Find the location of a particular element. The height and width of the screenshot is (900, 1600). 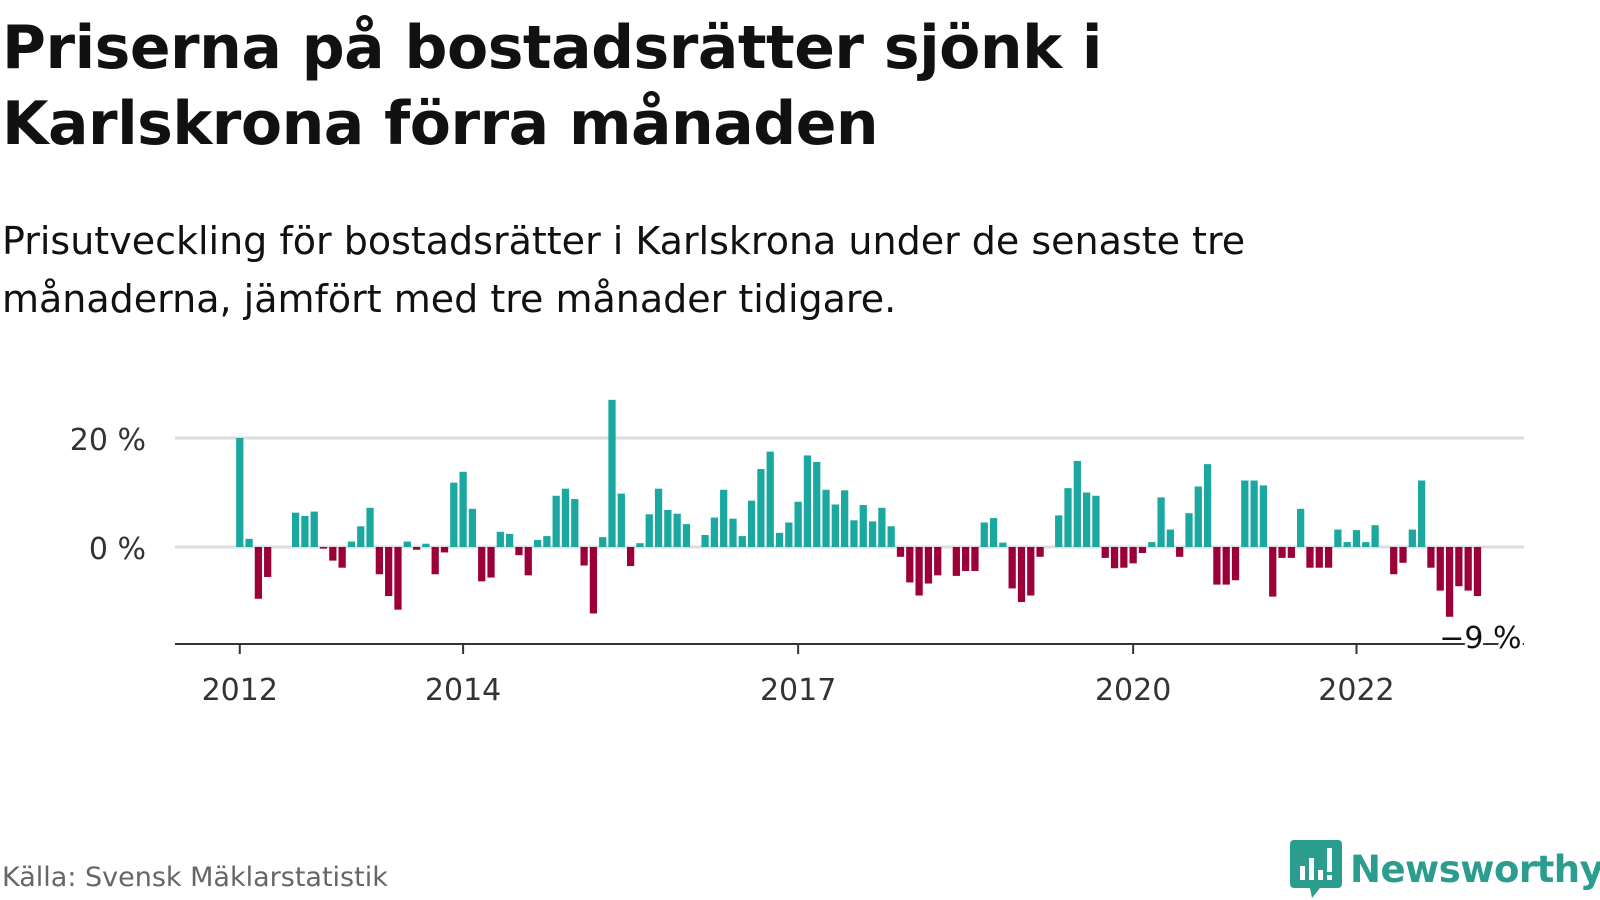

source-note: Källa: Svensk Mäklarstatistik is located at coordinates (195, 877).